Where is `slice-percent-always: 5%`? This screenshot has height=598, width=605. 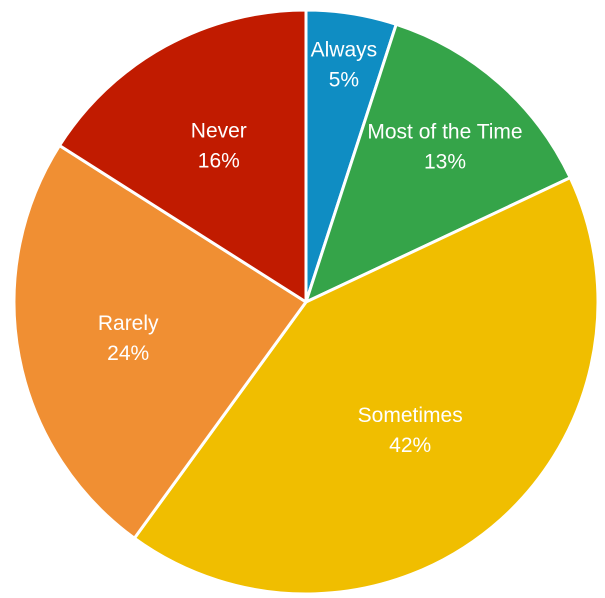 slice-percent-always: 5% is located at coordinates (344, 80).